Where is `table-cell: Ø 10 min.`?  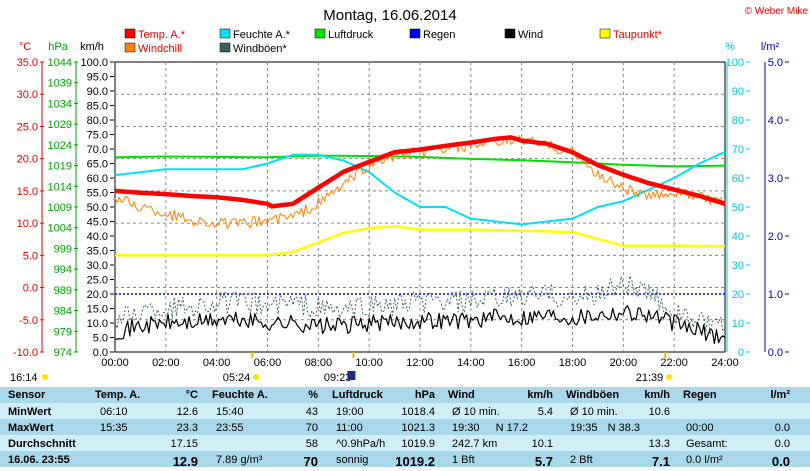 table-cell: Ø 10 min. is located at coordinates (594, 412).